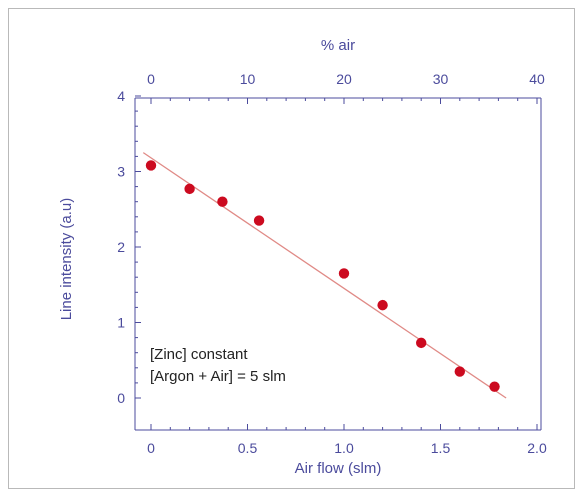 The image size is (586, 498). I want to click on x-tick-label: 1.0, so click(344, 448).